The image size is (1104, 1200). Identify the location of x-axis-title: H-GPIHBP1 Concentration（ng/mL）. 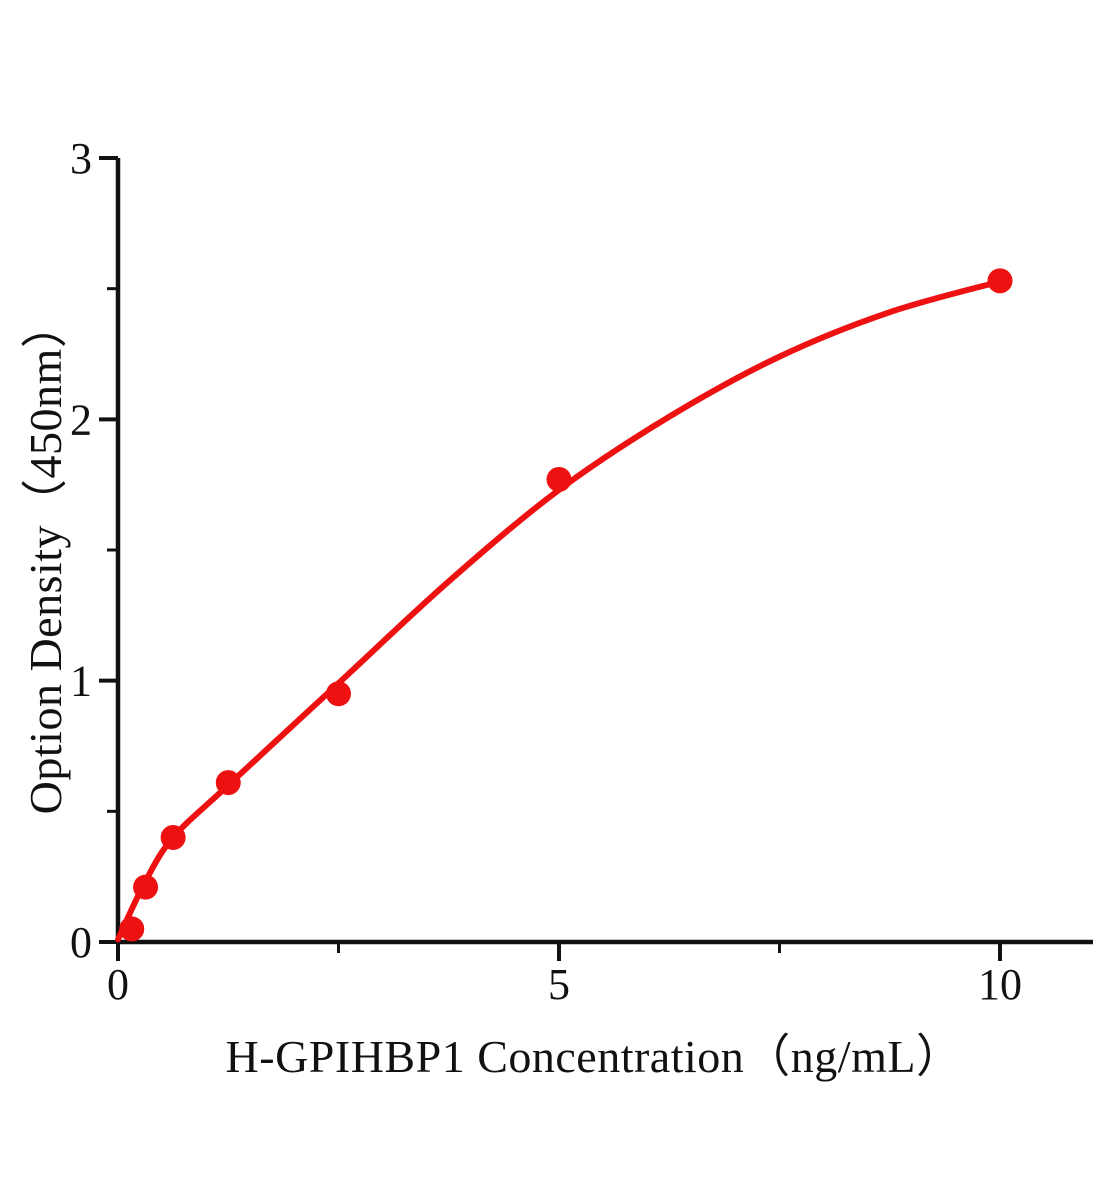
(594, 1056).